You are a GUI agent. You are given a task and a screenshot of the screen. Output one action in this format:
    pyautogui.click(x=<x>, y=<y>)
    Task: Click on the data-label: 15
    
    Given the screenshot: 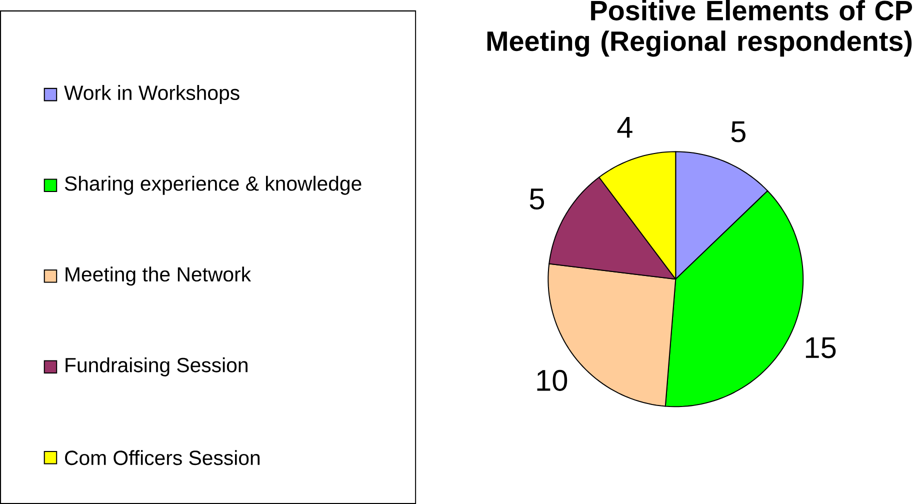 What is the action you would take?
    pyautogui.click(x=821, y=347)
    